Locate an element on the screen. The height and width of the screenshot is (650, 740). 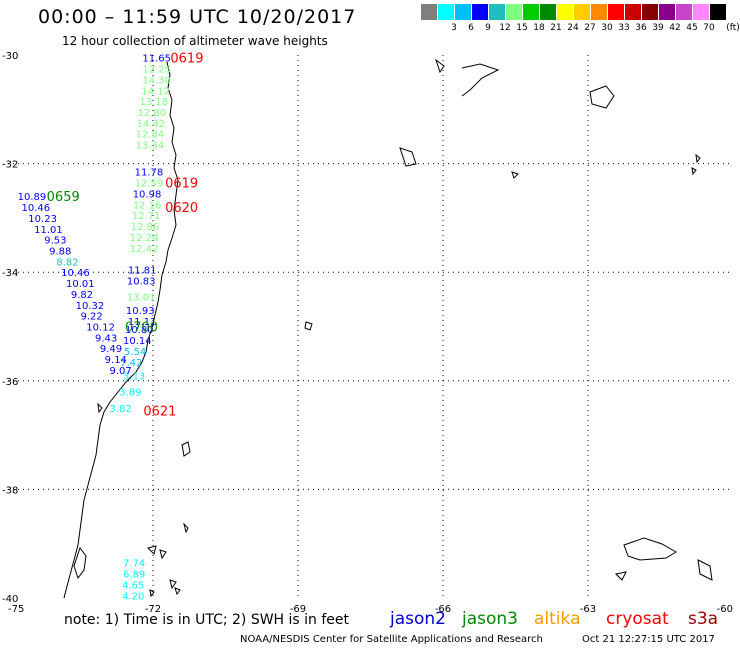
wave-height-label: 5.54 is located at coordinates (135, 352).